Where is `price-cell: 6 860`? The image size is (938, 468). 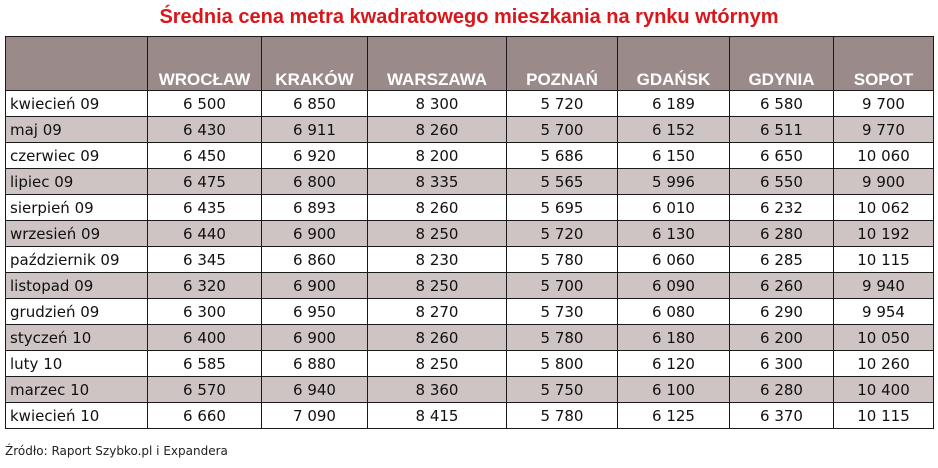 price-cell: 6 860 is located at coordinates (314, 259).